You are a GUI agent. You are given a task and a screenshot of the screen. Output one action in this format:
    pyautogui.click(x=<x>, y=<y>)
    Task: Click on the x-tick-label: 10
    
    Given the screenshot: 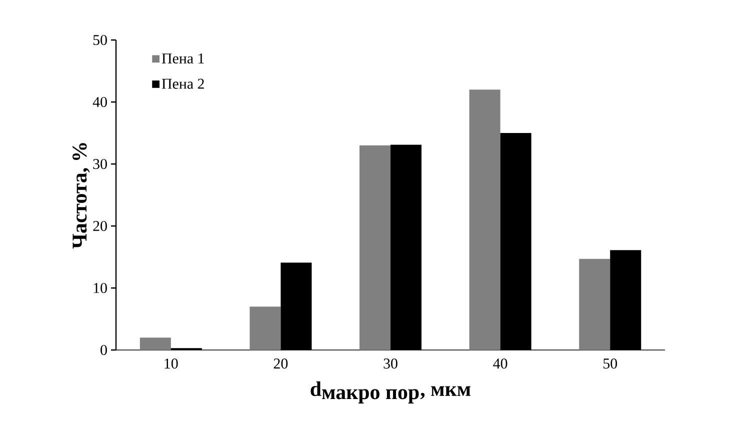 What is the action you would take?
    pyautogui.click(x=171, y=363)
    